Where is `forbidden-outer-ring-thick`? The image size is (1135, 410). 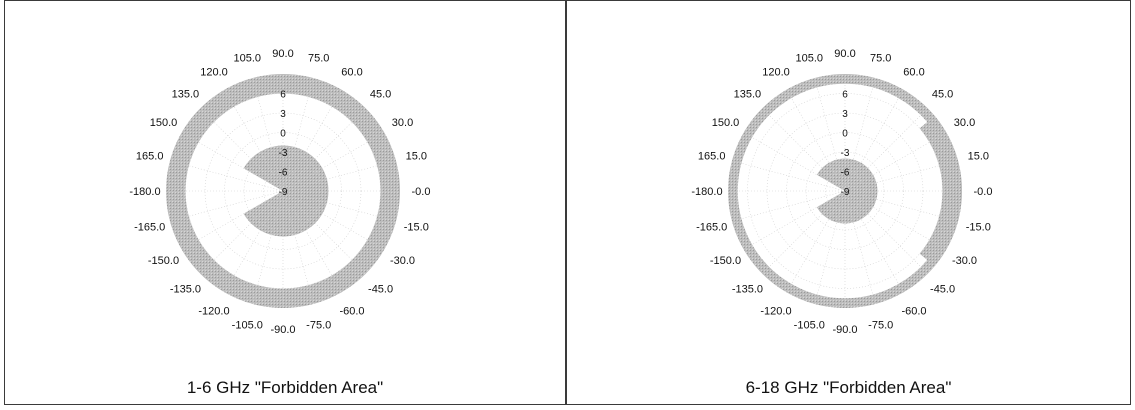 forbidden-outer-ring-thick is located at coordinates (940, 191).